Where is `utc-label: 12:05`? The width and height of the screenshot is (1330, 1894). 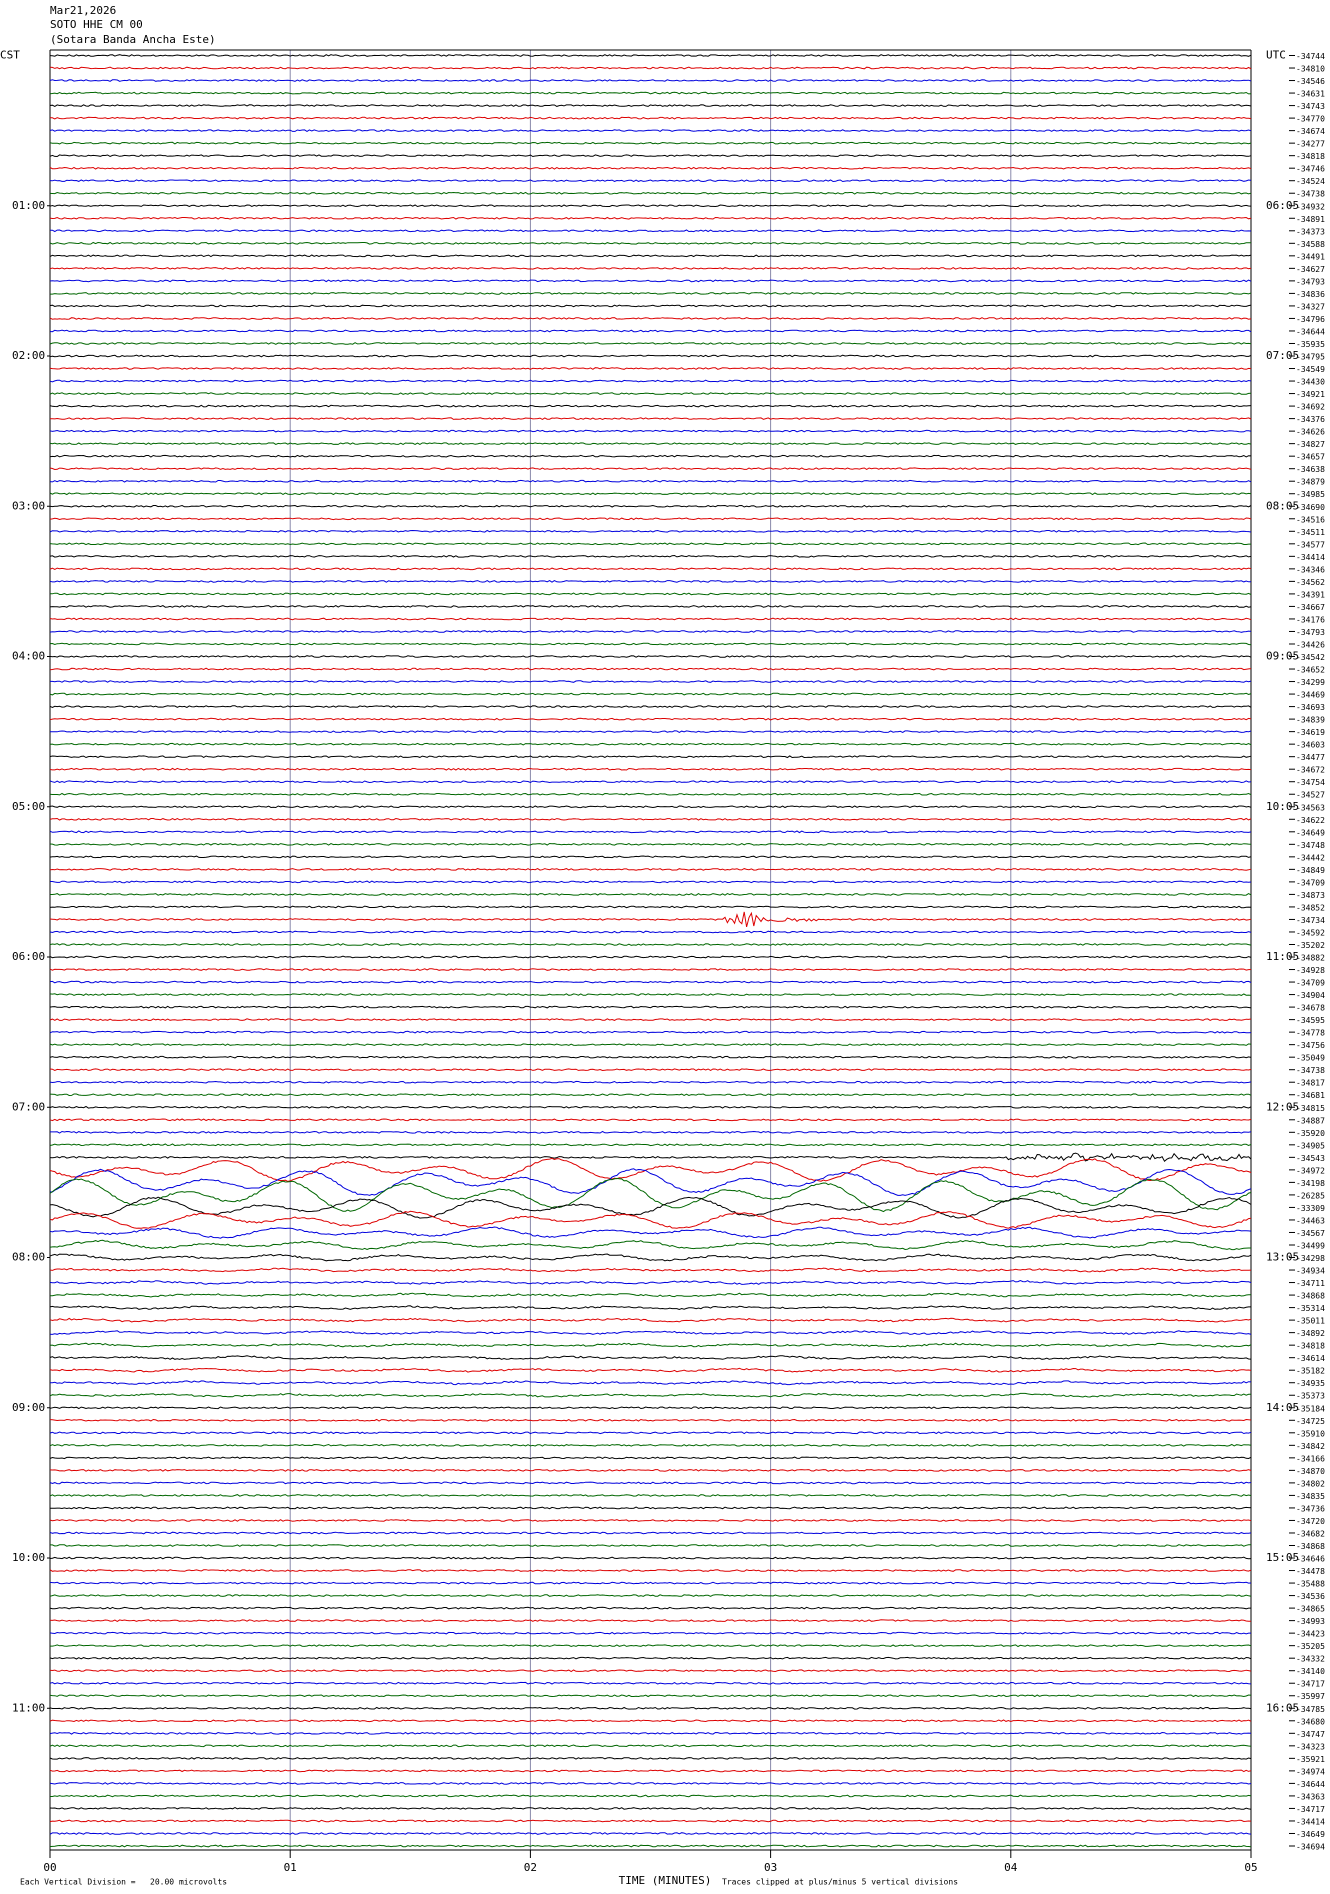 utc-label: 12:05 is located at coordinates (1282, 1106).